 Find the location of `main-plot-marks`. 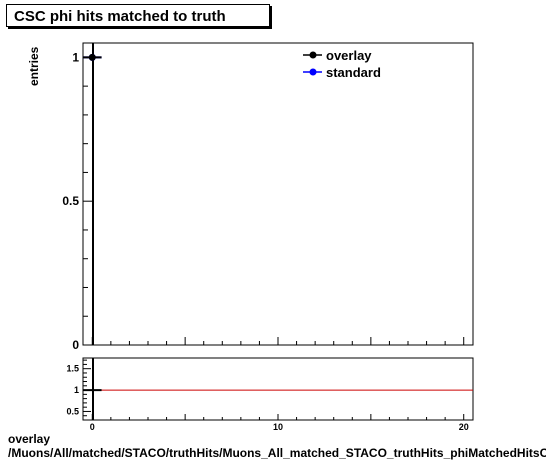

main-plot-marks is located at coordinates (92, 194).